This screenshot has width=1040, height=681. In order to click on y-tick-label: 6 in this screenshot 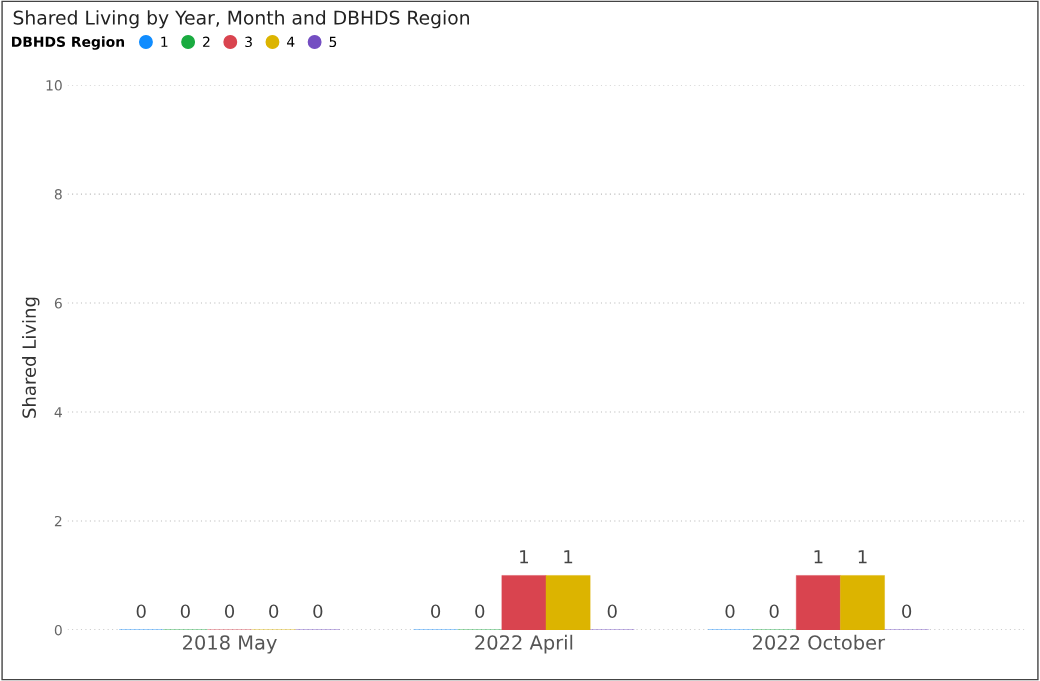, I will do `click(58, 303)`.